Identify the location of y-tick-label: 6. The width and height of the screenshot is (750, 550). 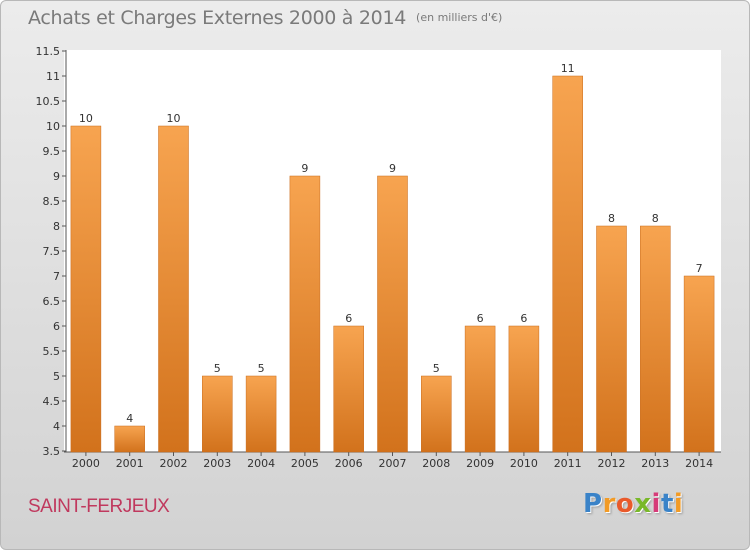
(56, 326).